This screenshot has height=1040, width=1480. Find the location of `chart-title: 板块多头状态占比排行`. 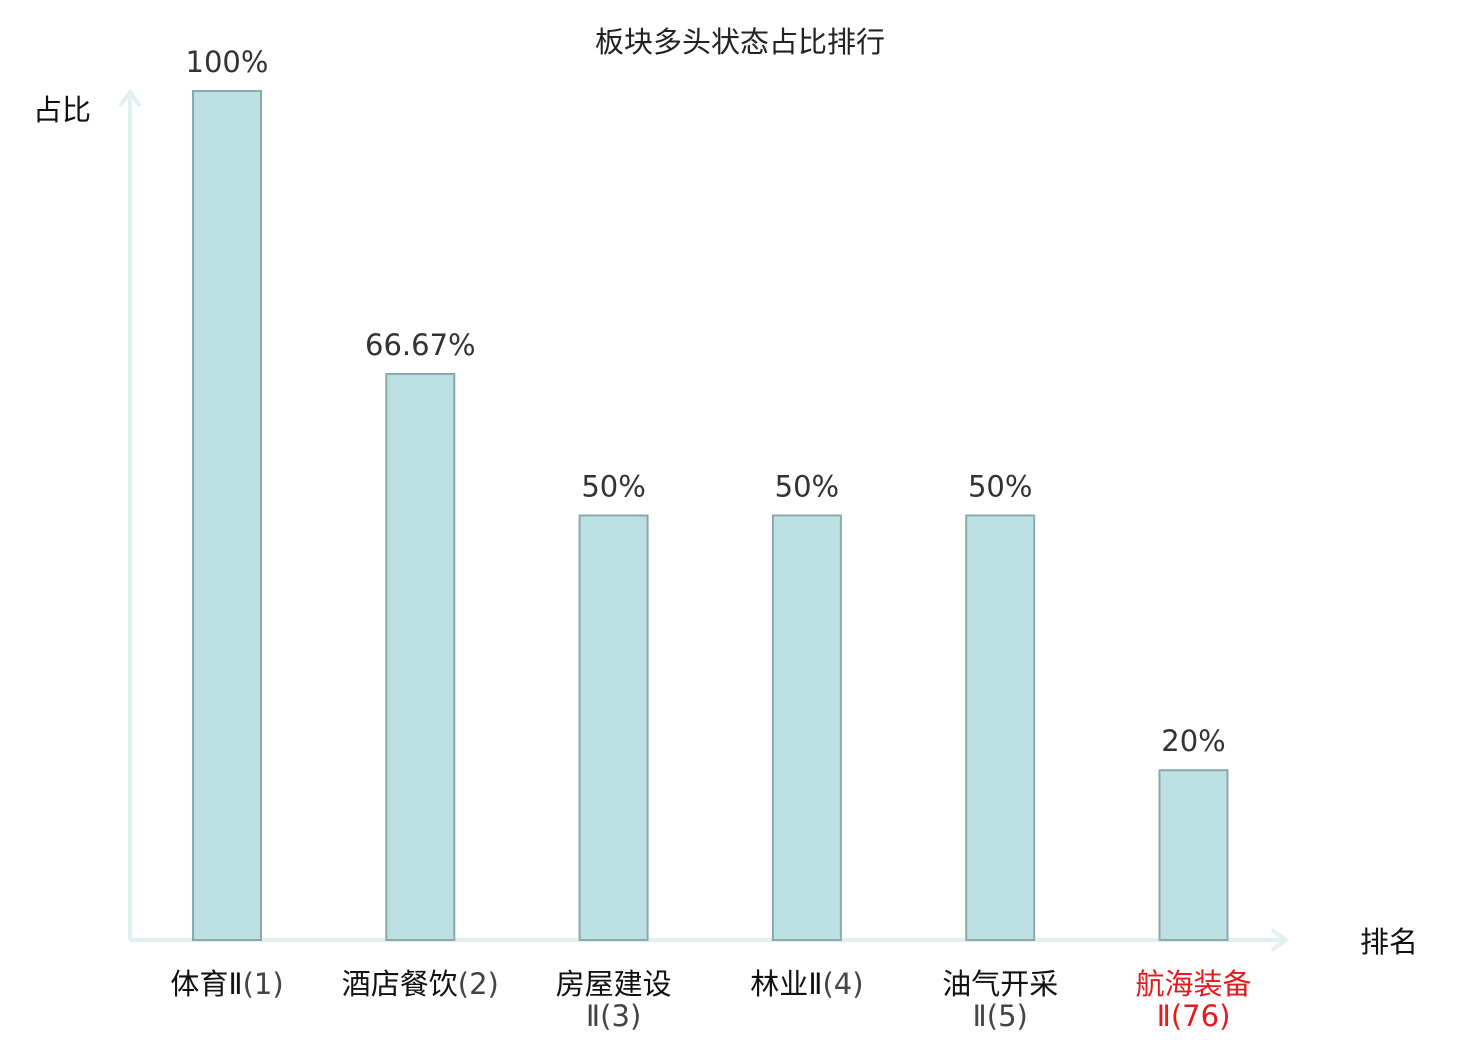

chart-title: 板块多头状态占比排行 is located at coordinates (740, 42).